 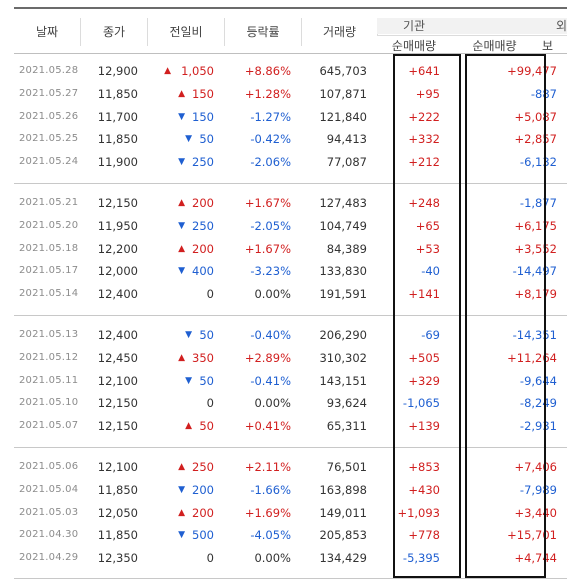 What do you see at coordinates (427, 225) in the screenshot?
I see `row-institution-net: +65` at bounding box center [427, 225].